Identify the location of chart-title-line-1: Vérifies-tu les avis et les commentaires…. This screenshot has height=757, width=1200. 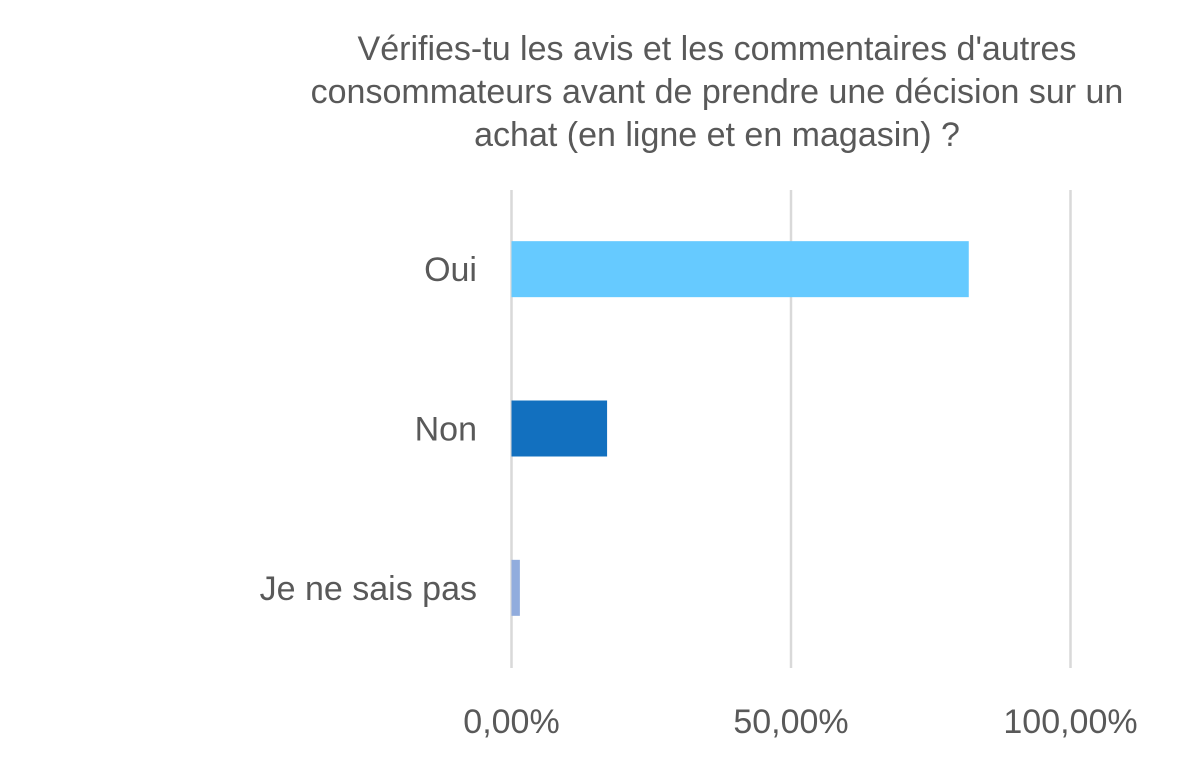
(717, 49).